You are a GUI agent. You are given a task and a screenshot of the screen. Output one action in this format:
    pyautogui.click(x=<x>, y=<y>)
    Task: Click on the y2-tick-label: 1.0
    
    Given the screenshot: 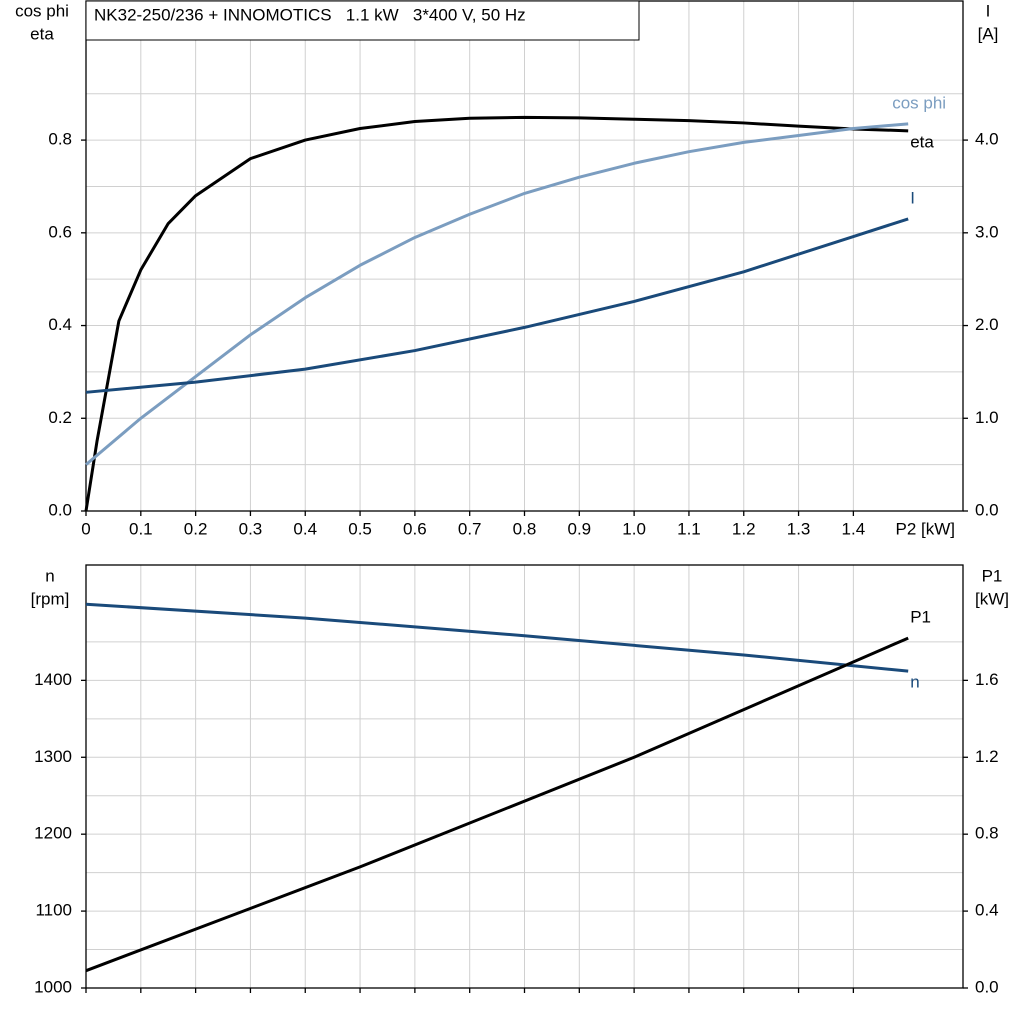 What is the action you would take?
    pyautogui.click(x=987, y=417)
    